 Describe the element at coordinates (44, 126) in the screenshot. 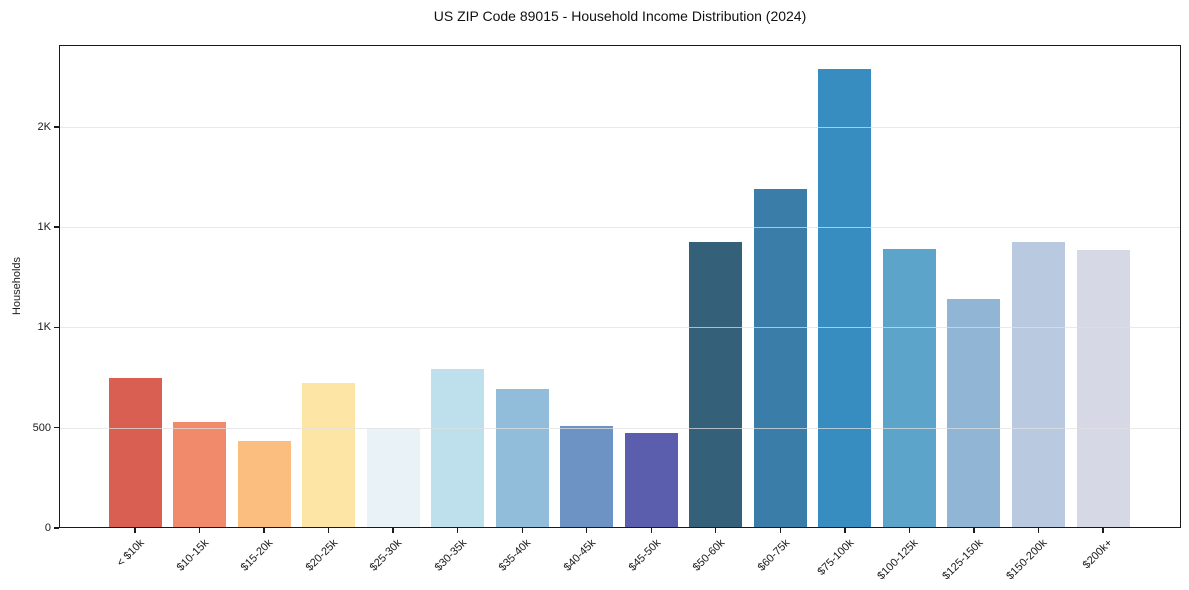

I see `y-tick-label: 2K` at that location.